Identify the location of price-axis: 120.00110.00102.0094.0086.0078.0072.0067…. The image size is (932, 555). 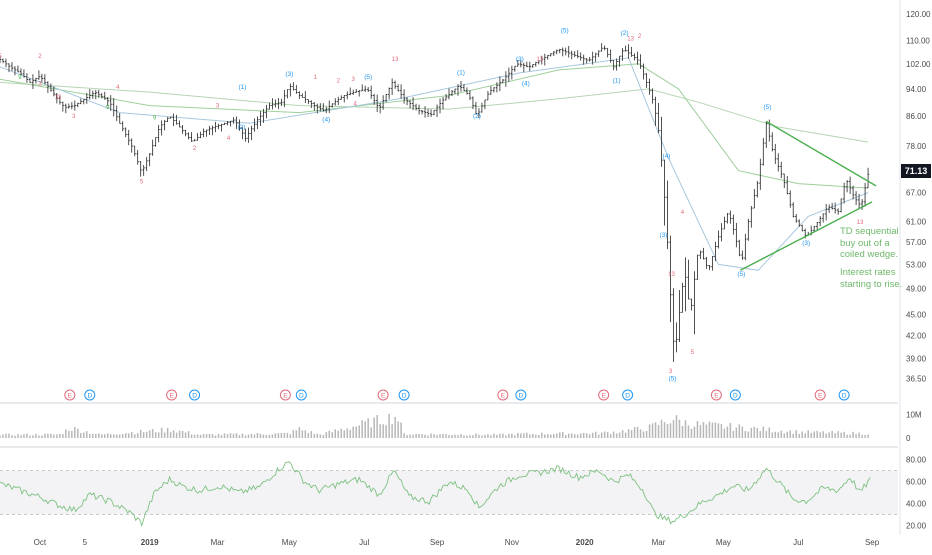
(918, 270).